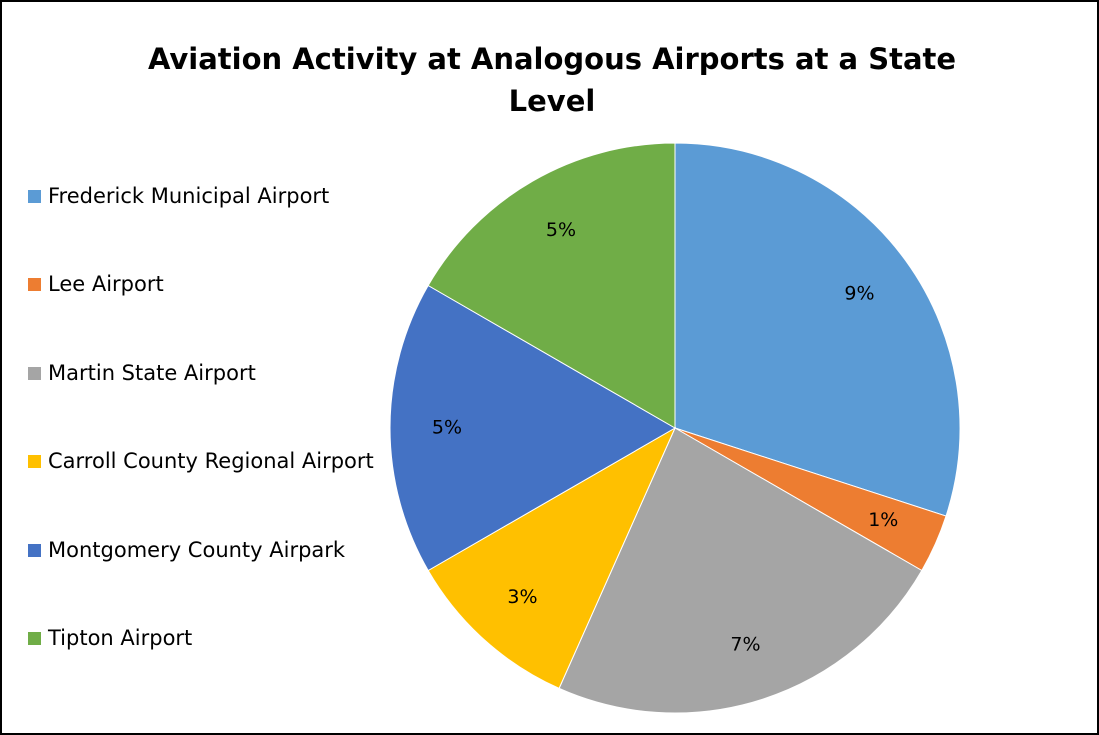 The width and height of the screenshot is (1099, 735). I want to click on legend-label: Carroll County Regional Airport, so click(211, 461).